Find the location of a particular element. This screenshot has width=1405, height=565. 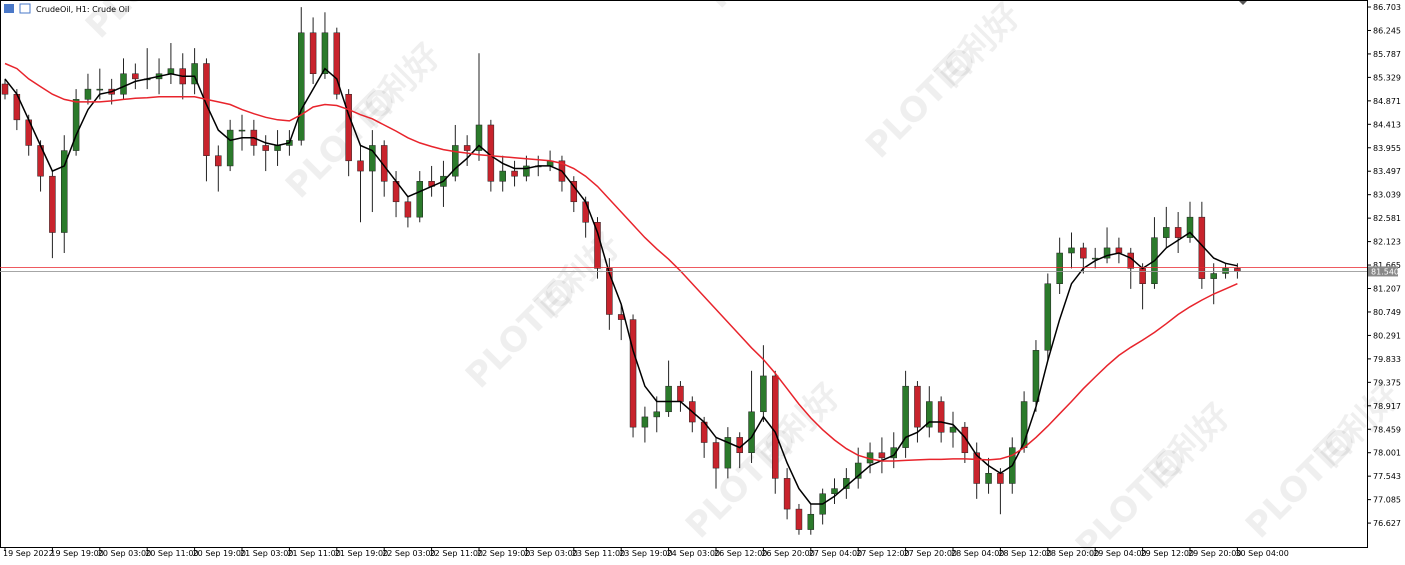

y-tick-label: 83.955 is located at coordinates (1387, 148).